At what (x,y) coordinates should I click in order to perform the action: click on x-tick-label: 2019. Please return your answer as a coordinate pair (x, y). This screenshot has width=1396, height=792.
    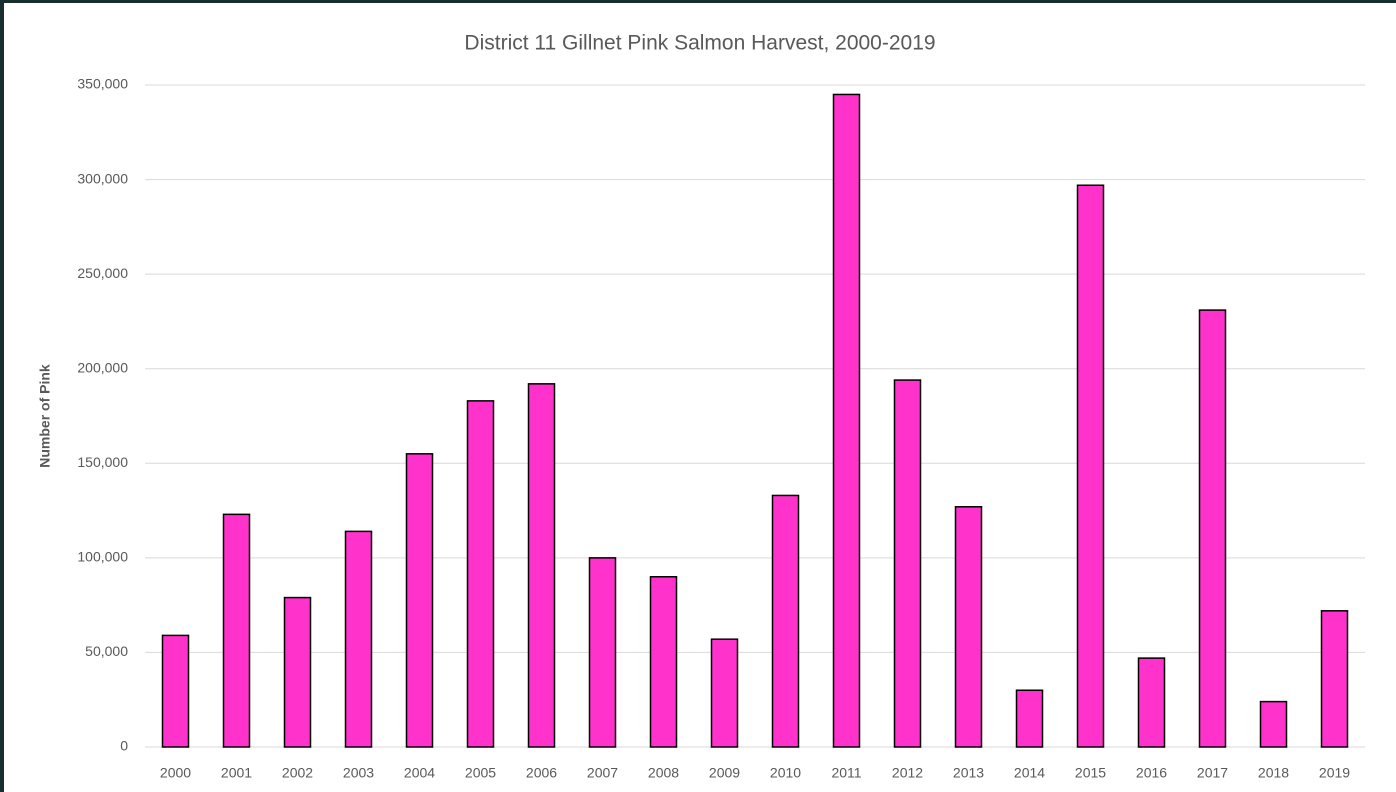
    Looking at the image, I should click on (1334, 773).